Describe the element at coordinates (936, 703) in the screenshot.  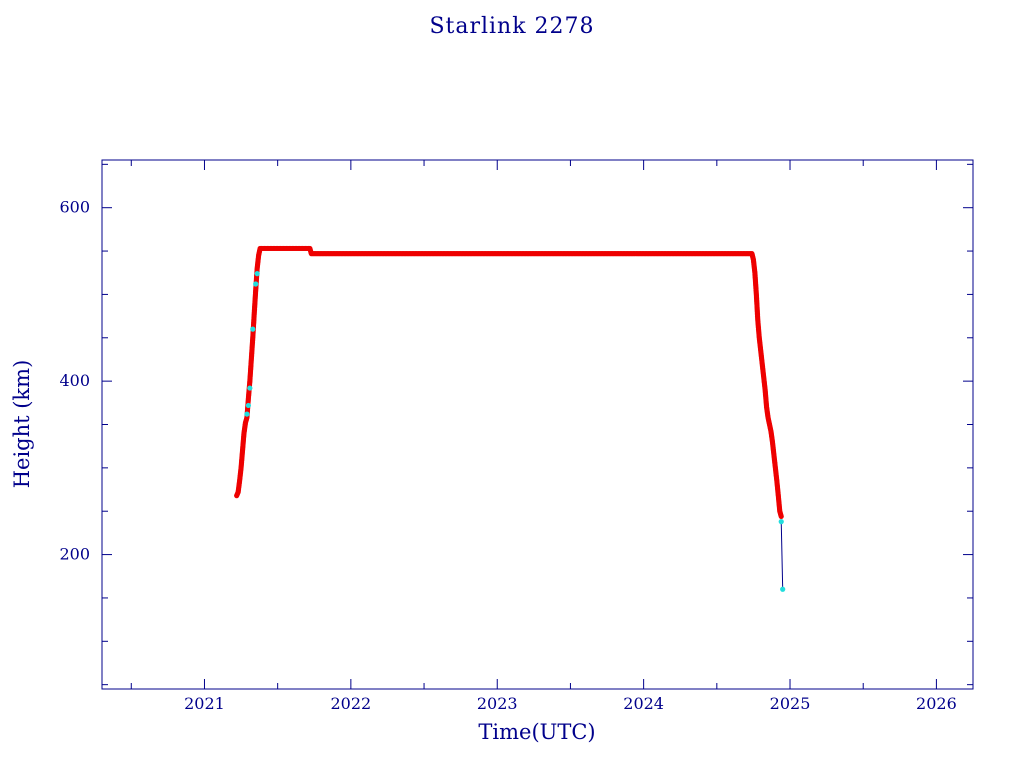
I see `x-tick-label: 2026` at that location.